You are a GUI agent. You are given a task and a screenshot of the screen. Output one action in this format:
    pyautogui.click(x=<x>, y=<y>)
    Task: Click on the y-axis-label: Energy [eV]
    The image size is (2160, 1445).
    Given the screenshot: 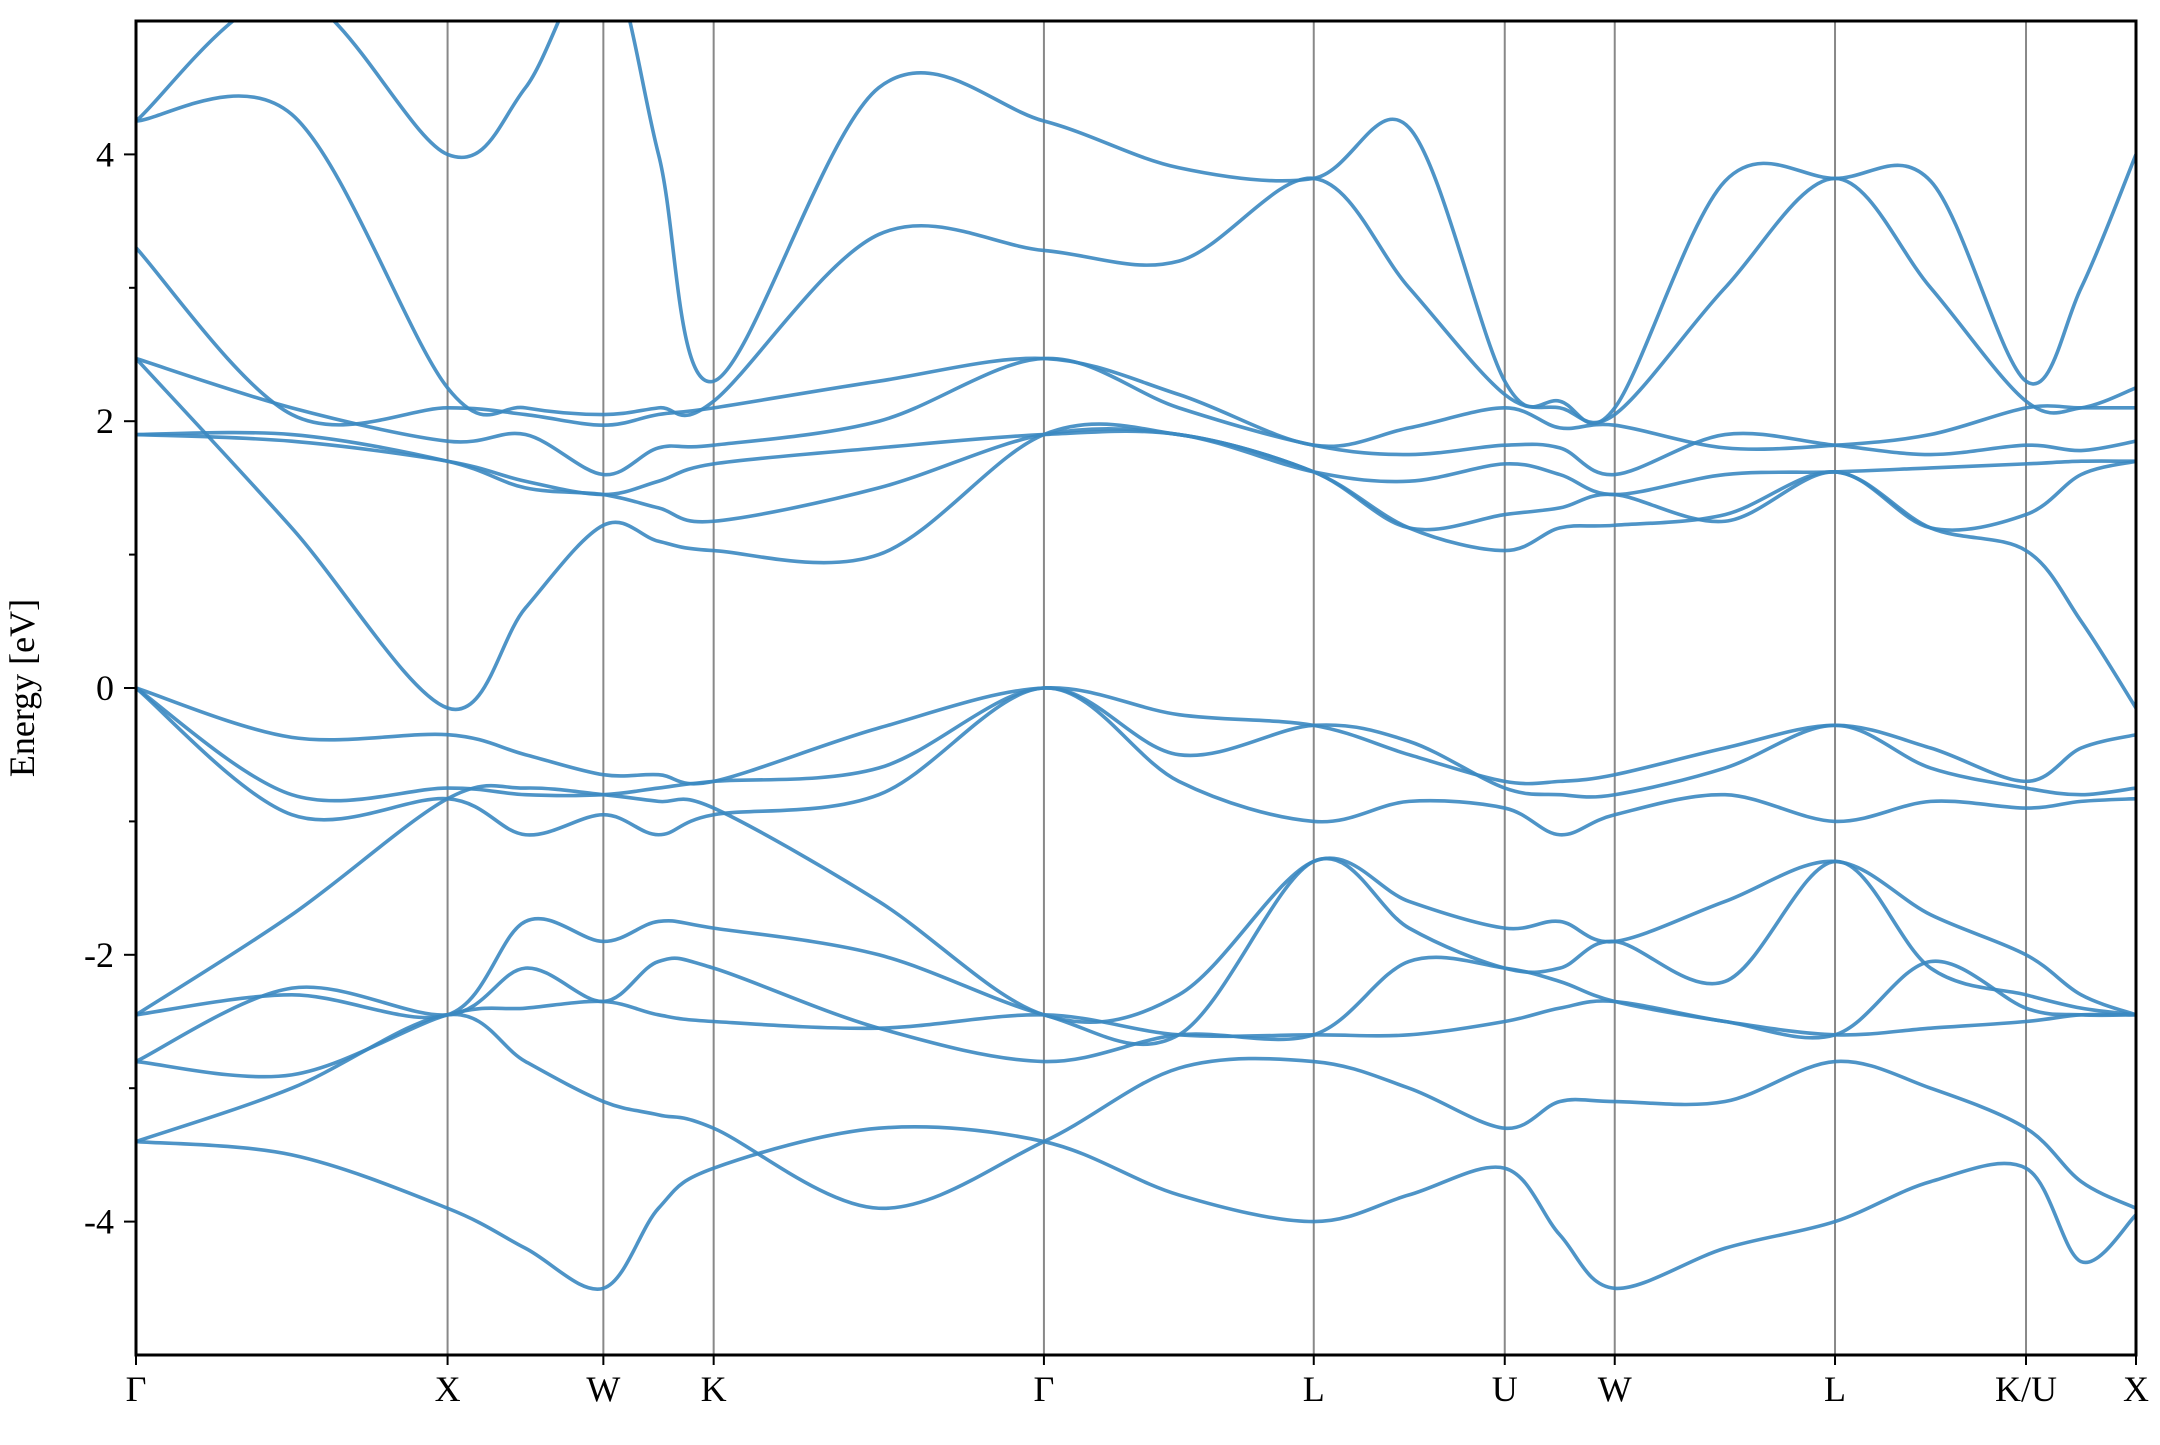 What is the action you would take?
    pyautogui.click(x=22, y=688)
    